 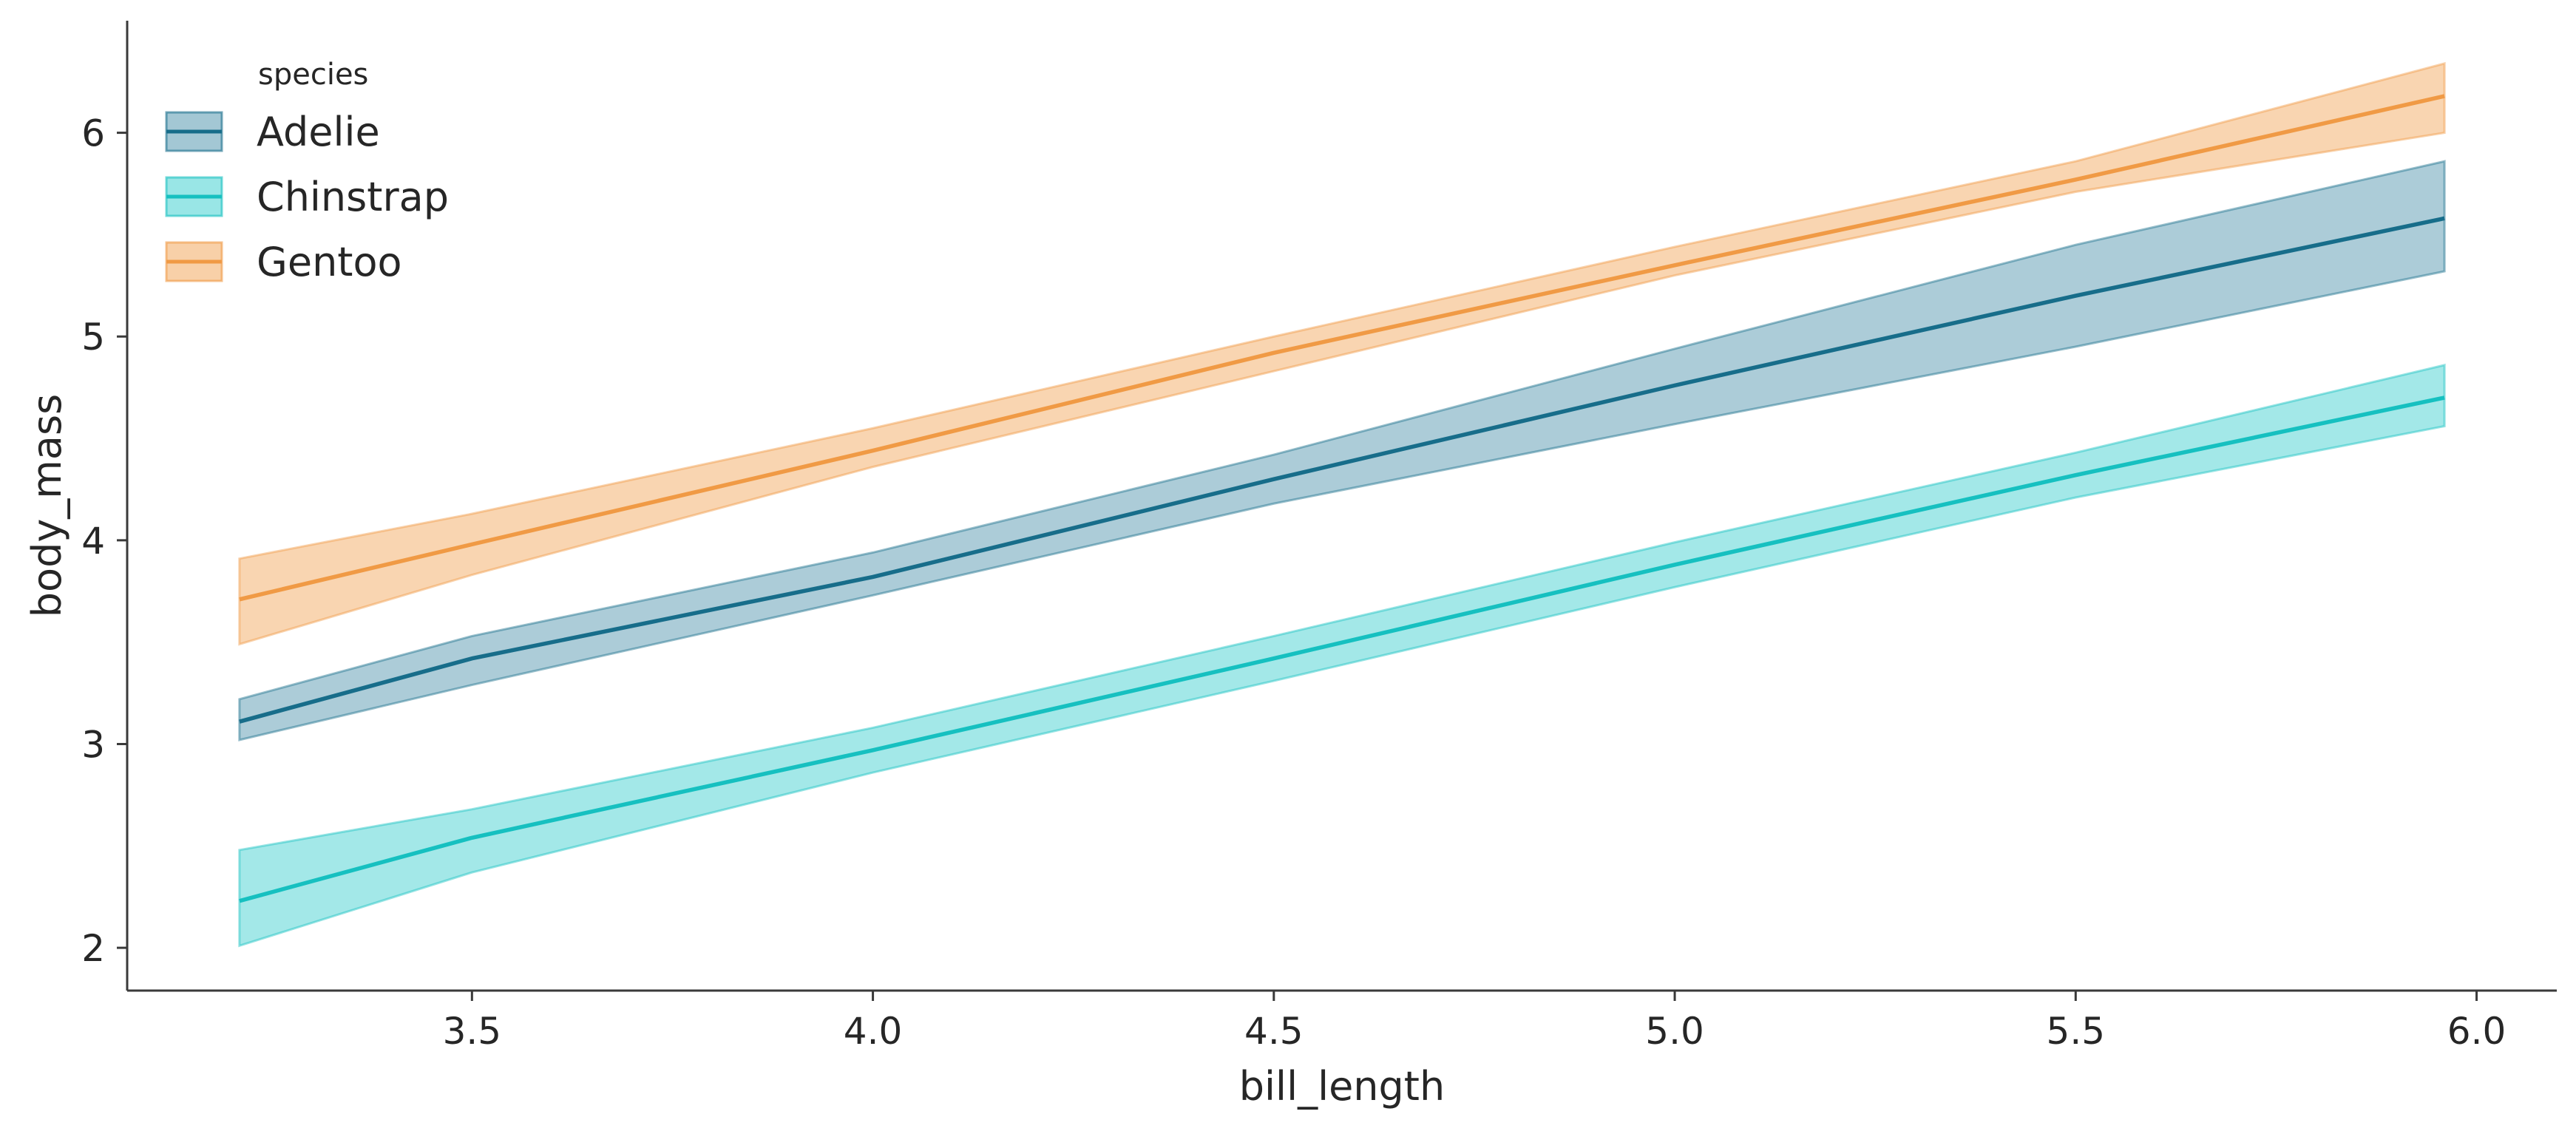 What do you see at coordinates (93, 337) in the screenshot?
I see `y-tick-label: 5` at bounding box center [93, 337].